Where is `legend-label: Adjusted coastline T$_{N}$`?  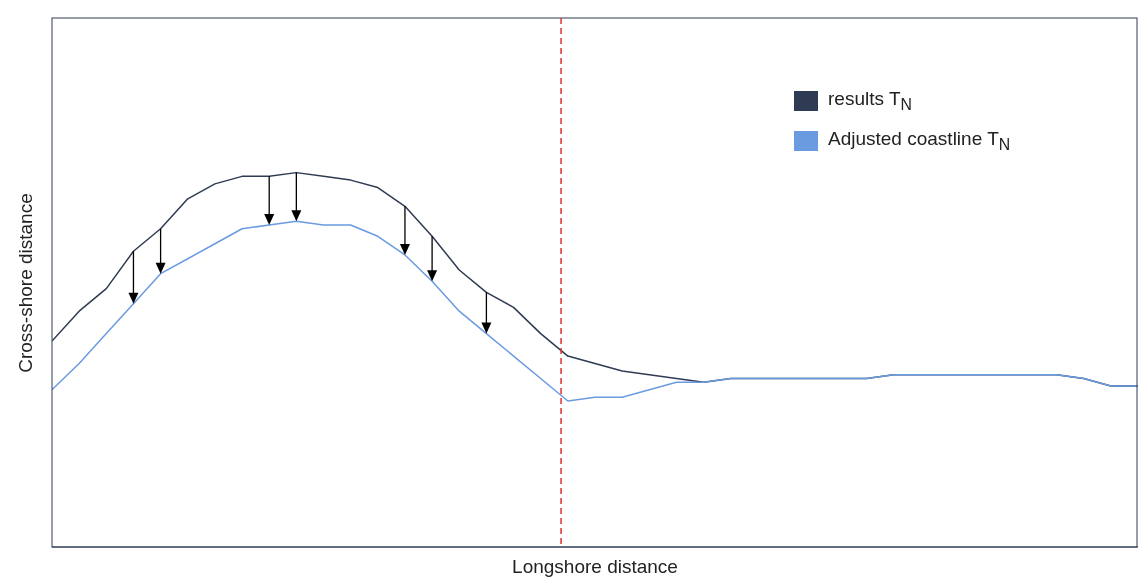 legend-label: Adjusted coastline T$_{N}$ is located at coordinates (919, 140).